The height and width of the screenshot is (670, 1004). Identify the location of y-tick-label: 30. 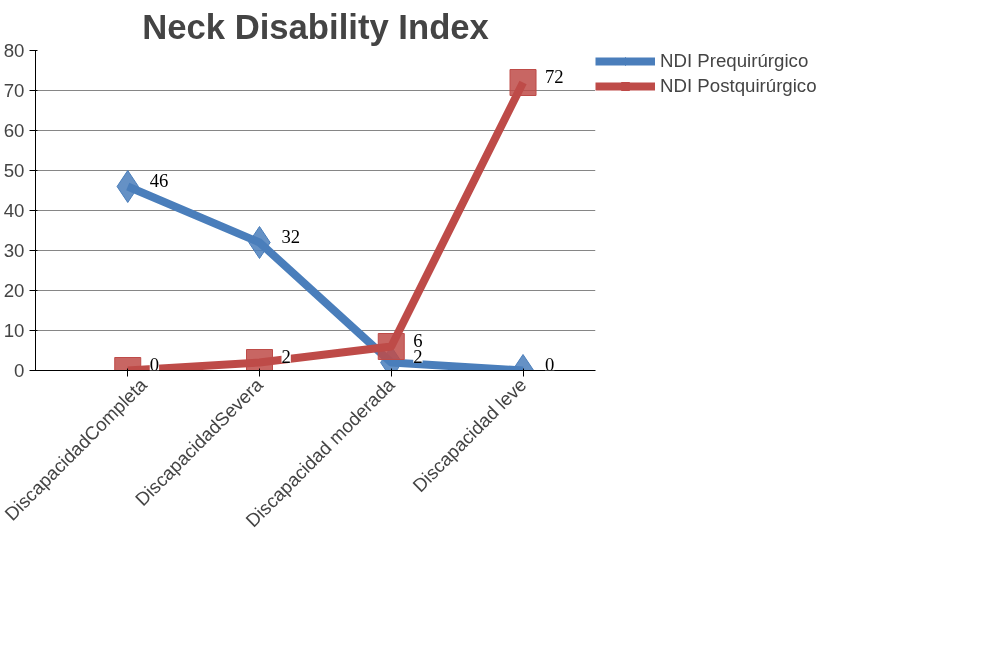
(14, 250).